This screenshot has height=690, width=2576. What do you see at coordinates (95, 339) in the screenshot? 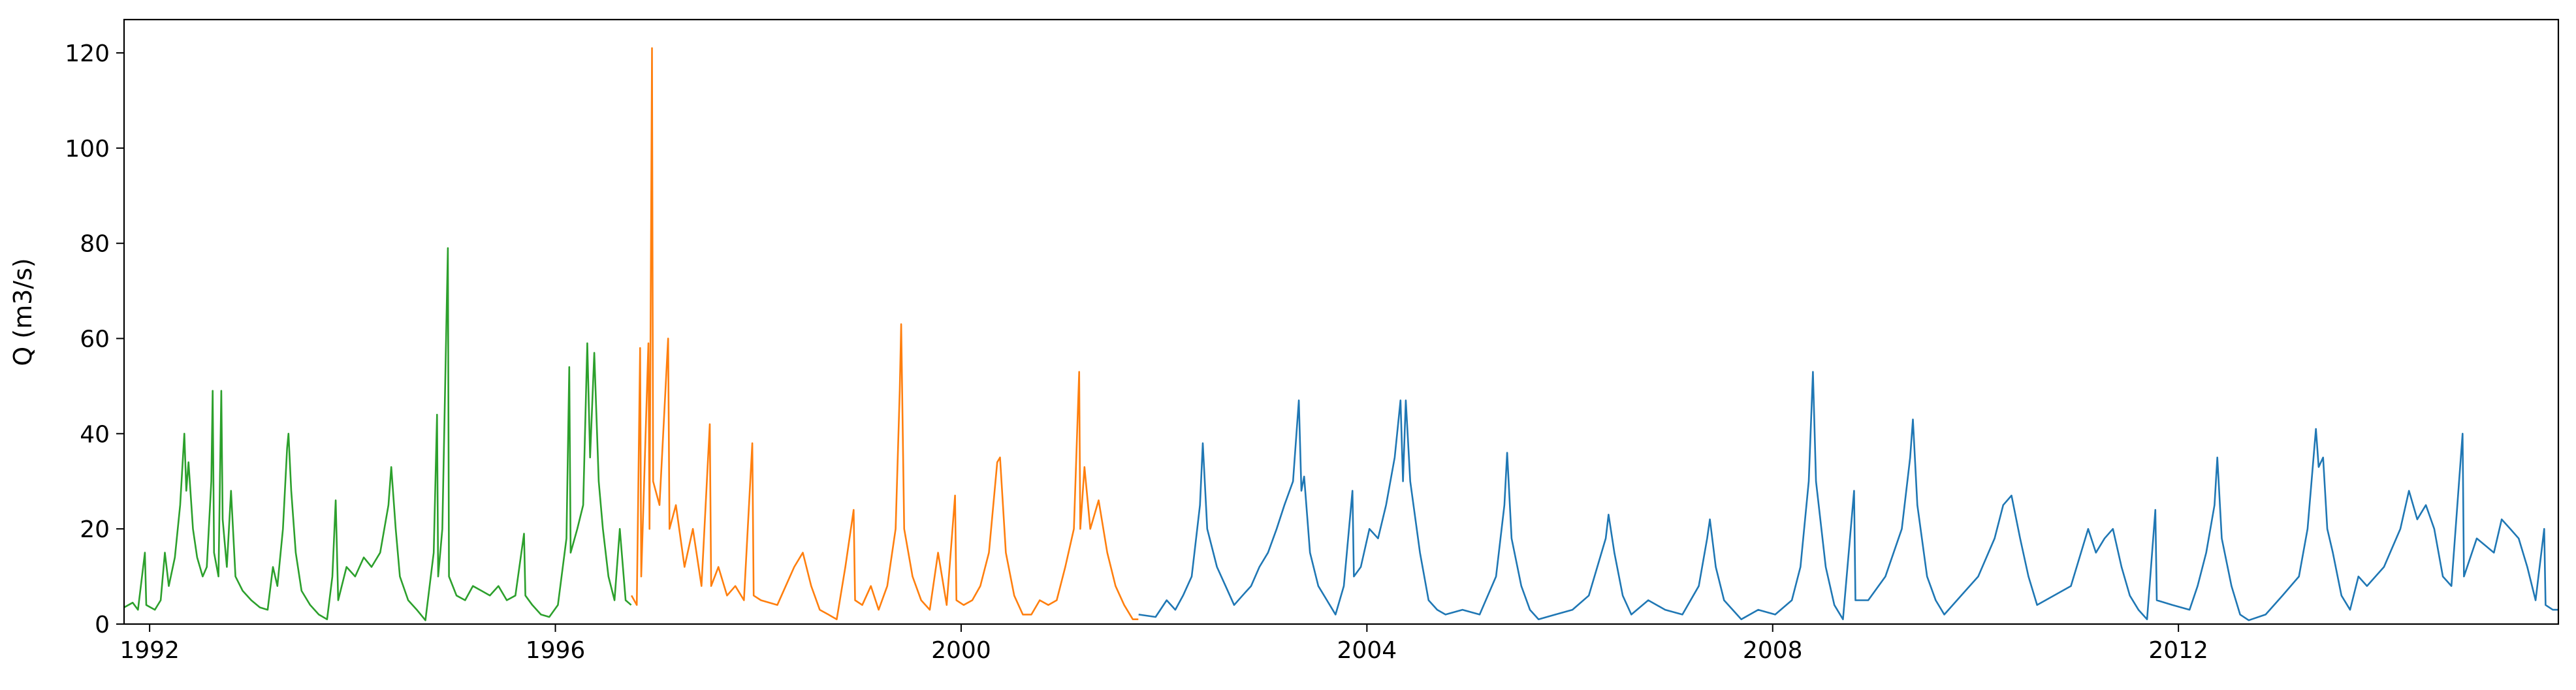
I see `y-tick-label: 60` at bounding box center [95, 339].